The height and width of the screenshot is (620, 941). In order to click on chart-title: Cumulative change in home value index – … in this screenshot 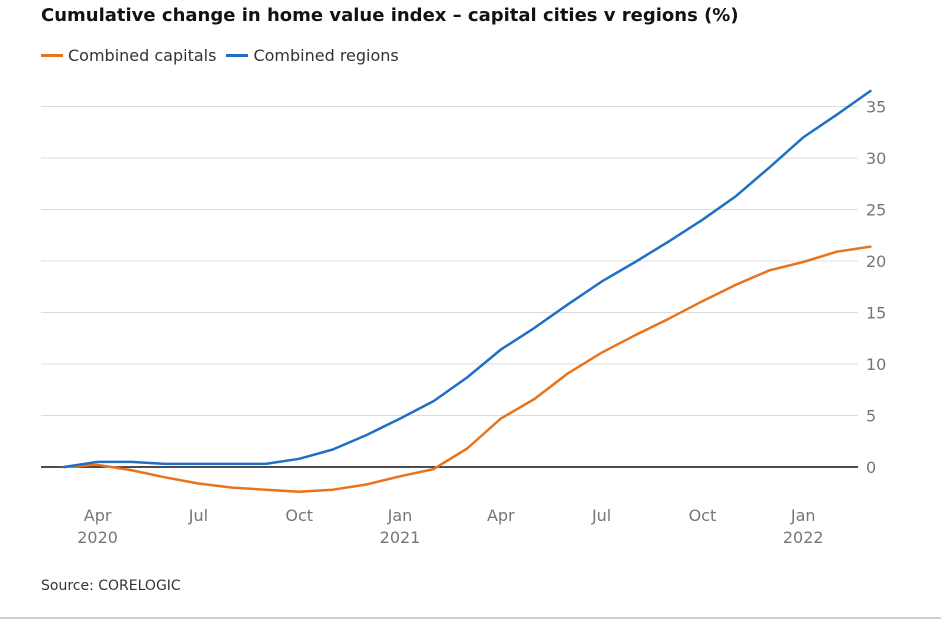, I will do `click(390, 15)`.